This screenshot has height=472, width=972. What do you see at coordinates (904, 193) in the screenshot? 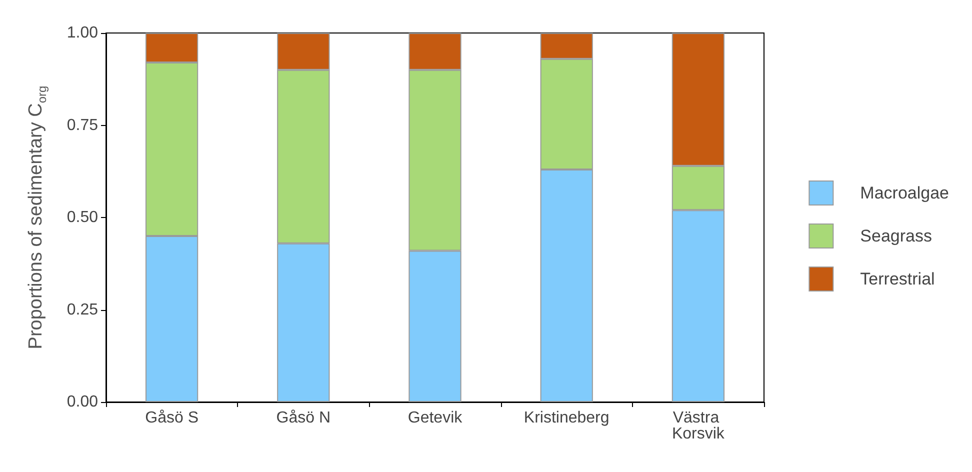
I see `legend-label: Macroalgae` at bounding box center [904, 193].